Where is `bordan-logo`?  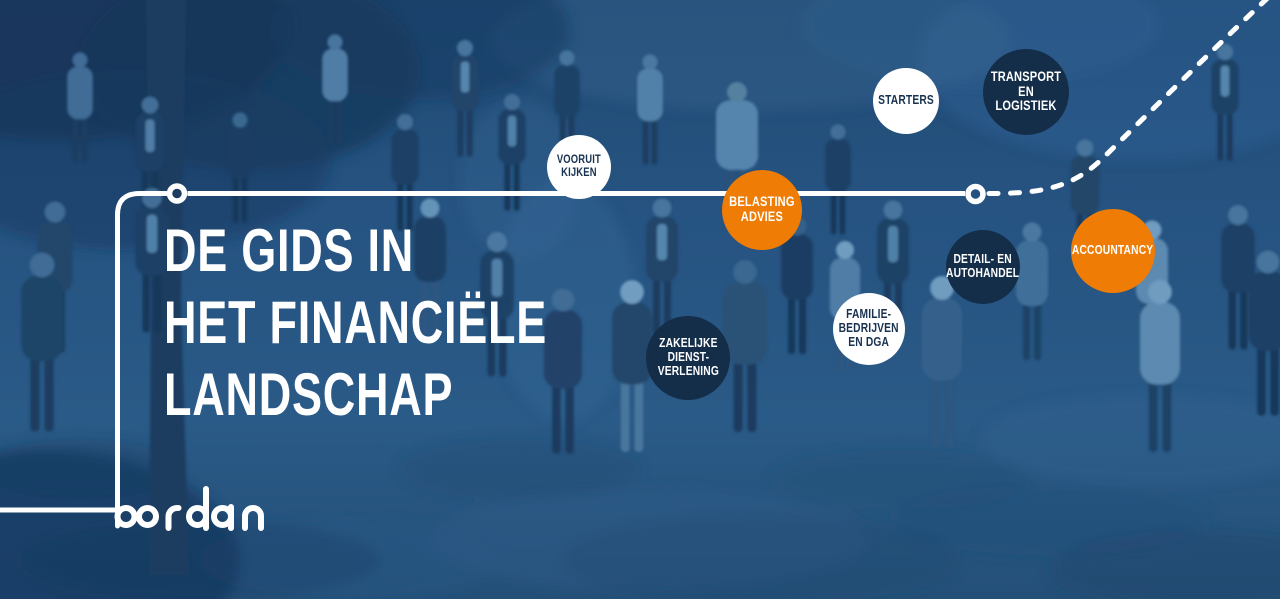 bordan-logo is located at coordinates (189, 508).